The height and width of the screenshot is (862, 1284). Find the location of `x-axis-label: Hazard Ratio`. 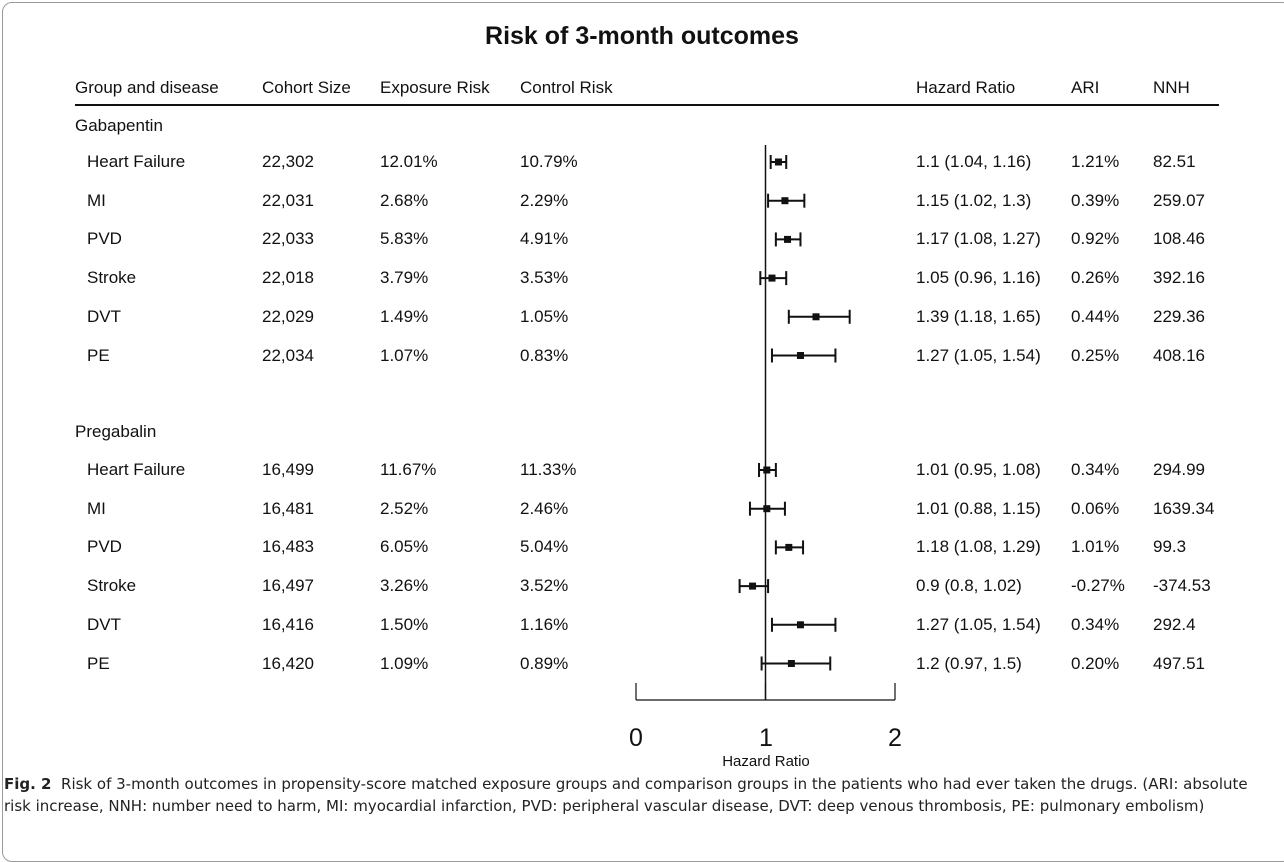

x-axis-label: Hazard Ratio is located at coordinates (766, 761).